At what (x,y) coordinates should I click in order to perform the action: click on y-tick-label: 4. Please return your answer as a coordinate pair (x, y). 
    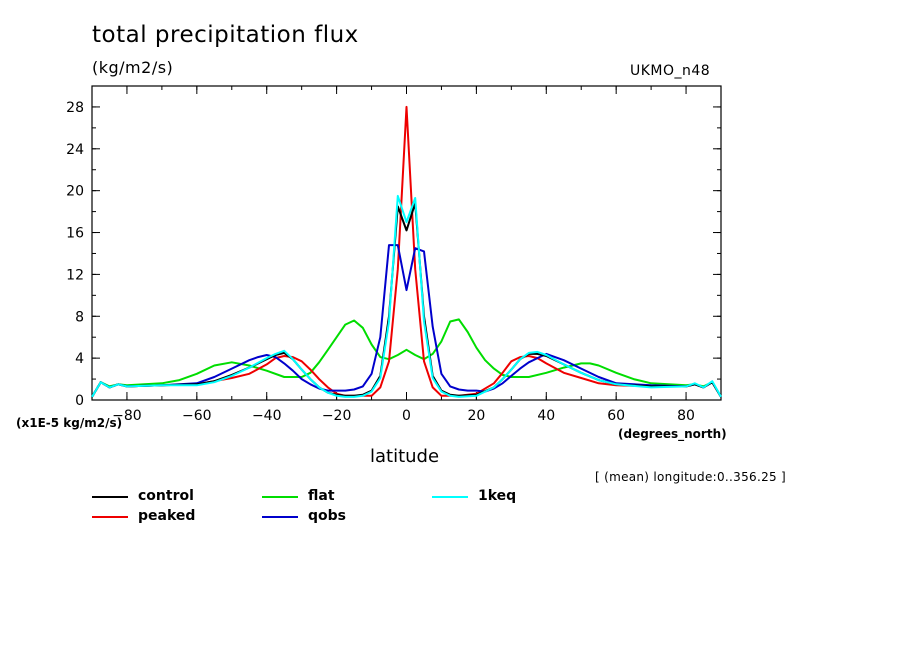
    Looking at the image, I should click on (79, 359).